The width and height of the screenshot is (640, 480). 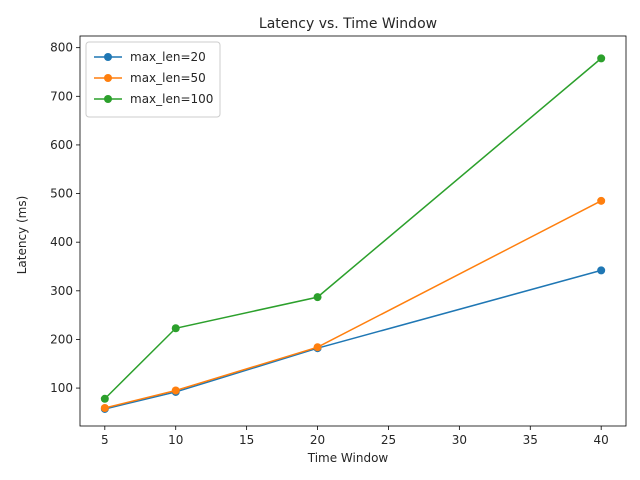 What do you see at coordinates (61, 339) in the screenshot?
I see `y-tick-label-1: 200` at bounding box center [61, 339].